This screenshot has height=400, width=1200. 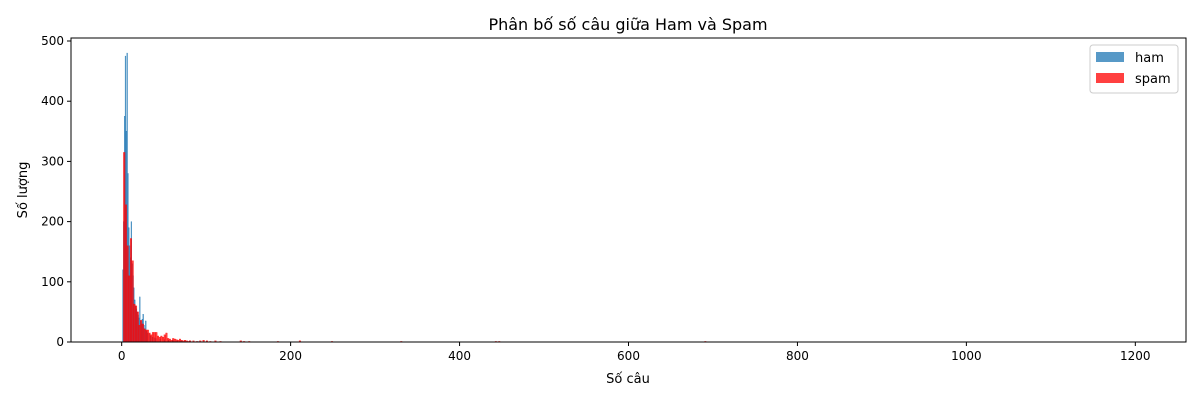 What do you see at coordinates (797, 356) in the screenshot?
I see `x-tick-label-4: 800` at bounding box center [797, 356].